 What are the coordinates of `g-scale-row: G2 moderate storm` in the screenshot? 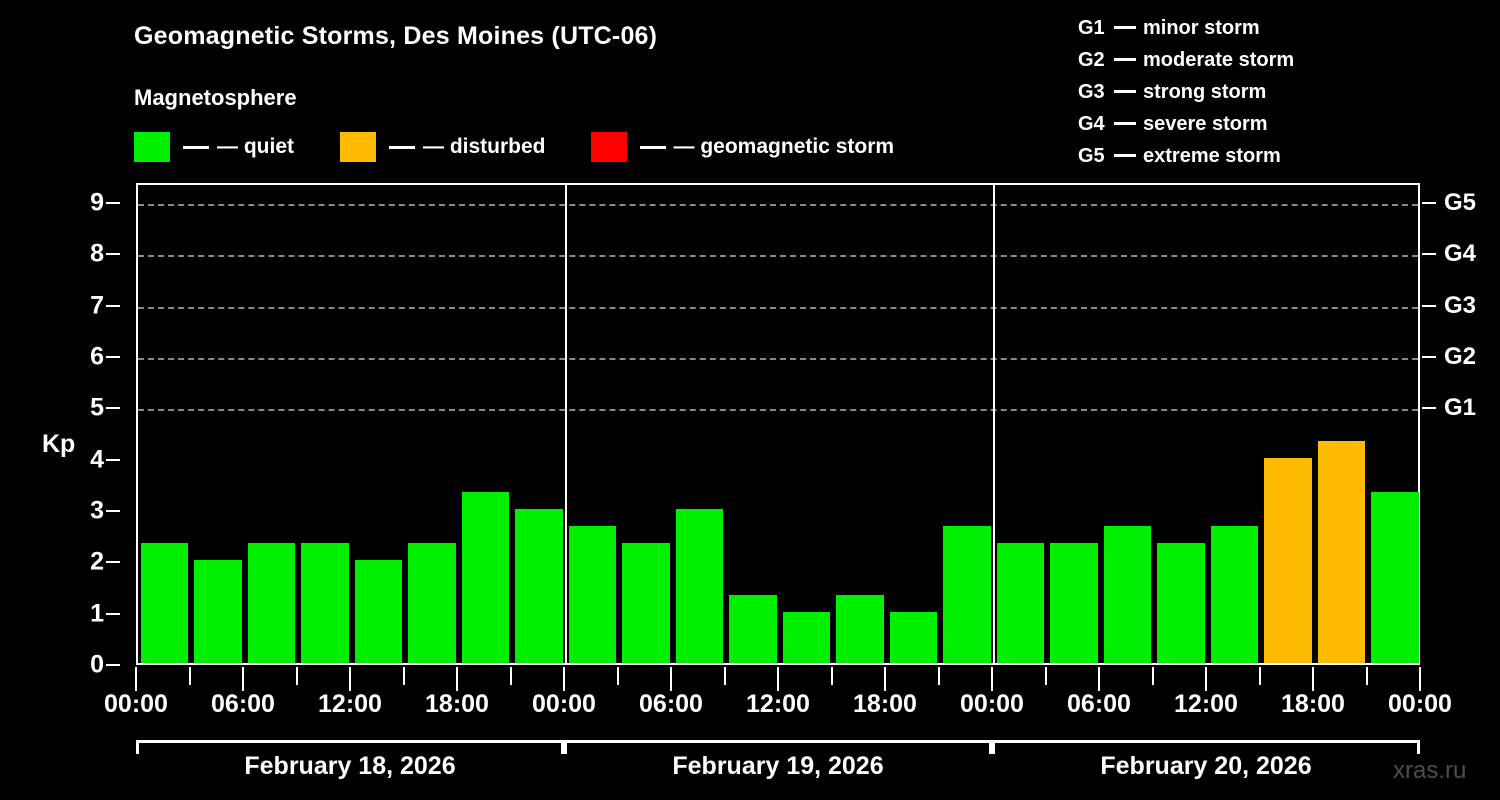 It's located at (1186, 60).